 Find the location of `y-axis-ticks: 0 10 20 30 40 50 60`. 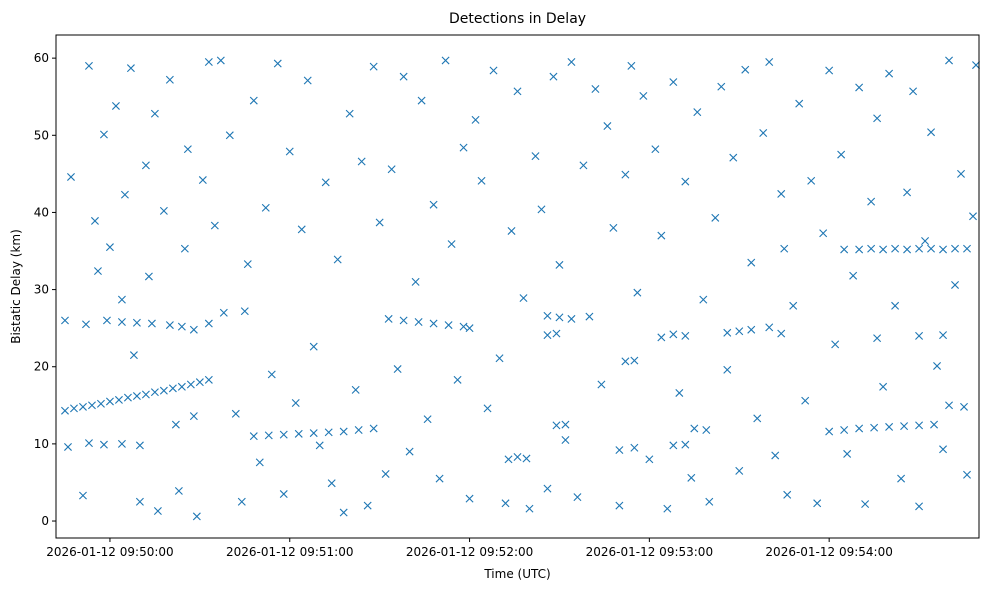

y-axis-ticks: 0 10 20 30 40 50 60 is located at coordinates (45, 289).